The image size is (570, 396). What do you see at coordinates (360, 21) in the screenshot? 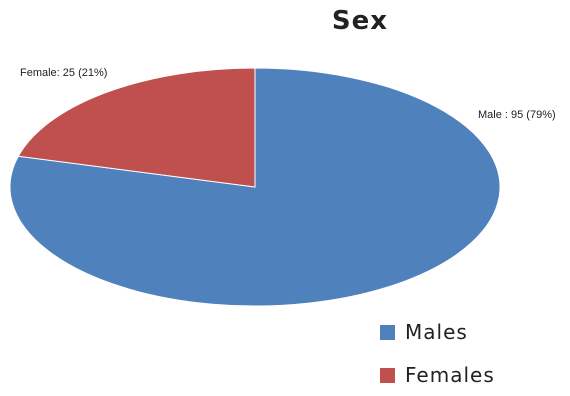
I see `chart-title: Sex` at bounding box center [360, 21].